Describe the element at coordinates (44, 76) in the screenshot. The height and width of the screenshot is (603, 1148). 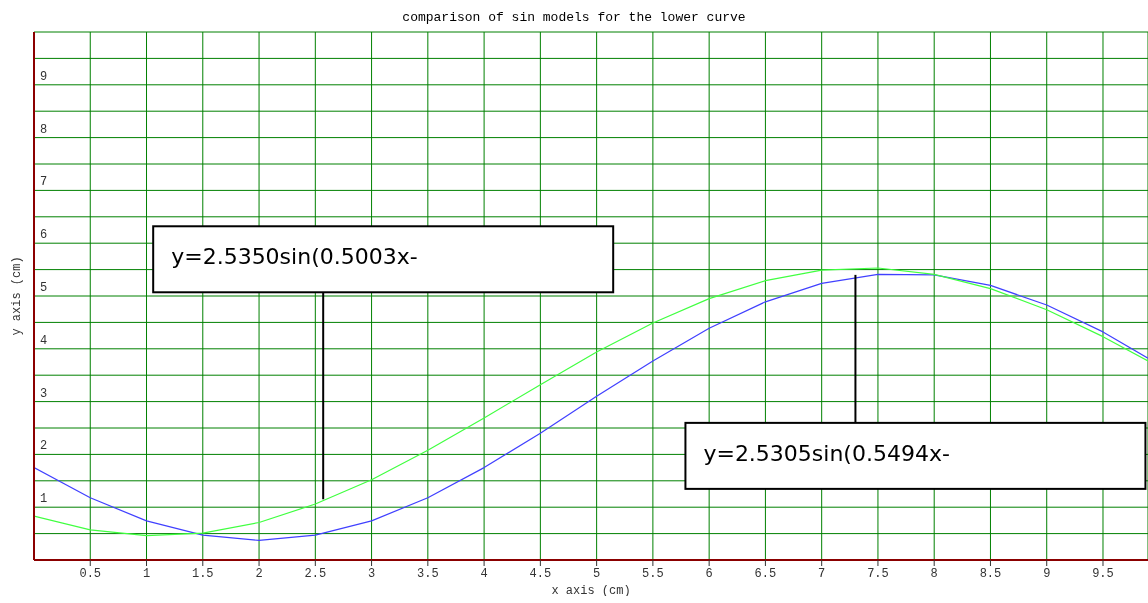
I see `y-tick-label: 9` at that location.